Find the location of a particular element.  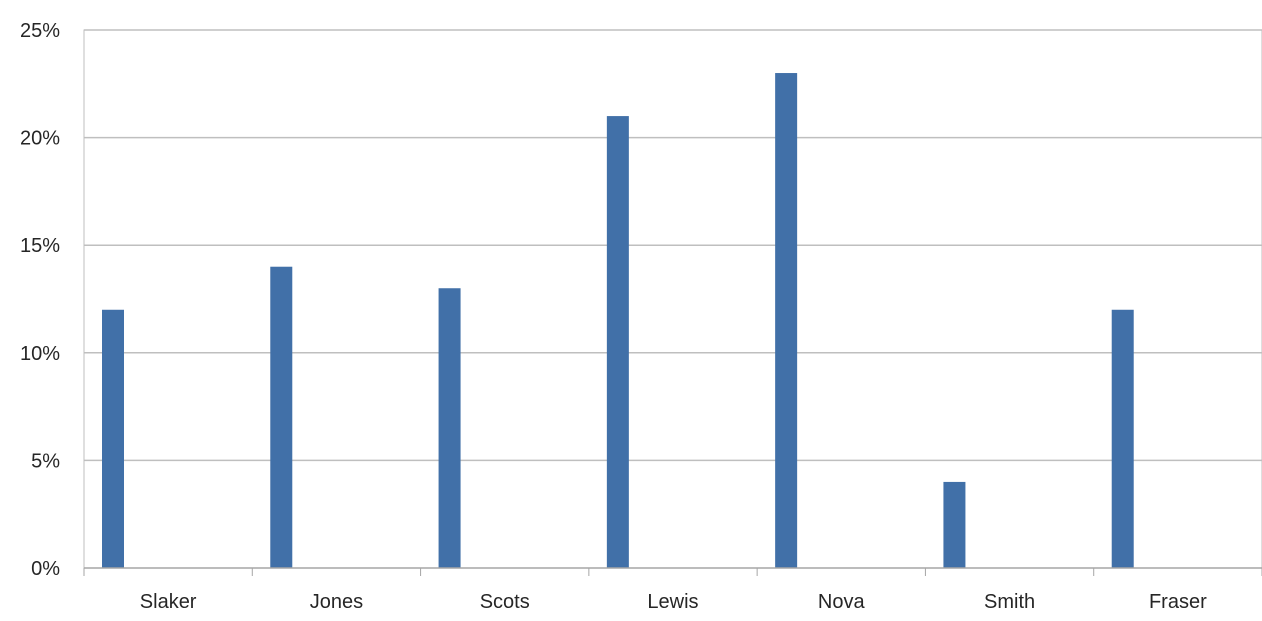

x-tick-labels: Slaker Jones Scots Lewis Nova Smith Fraser is located at coordinates (673, 602).